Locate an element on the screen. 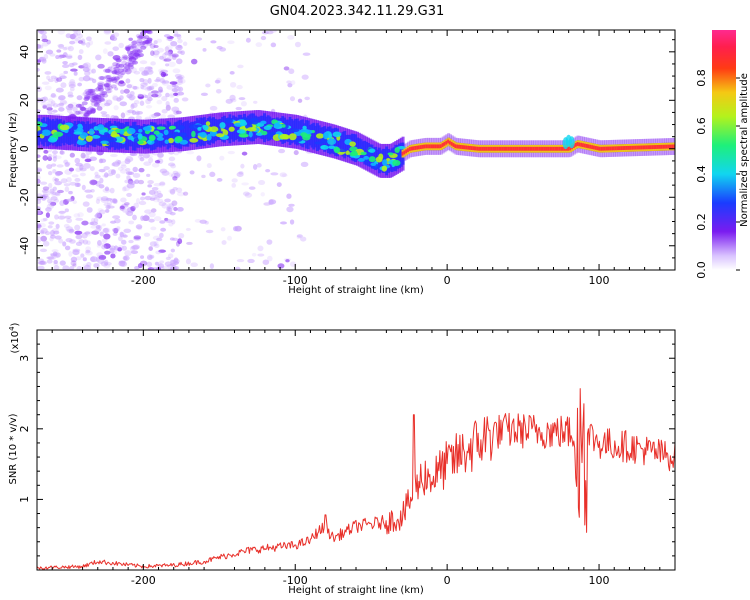 Image resolution: width=750 pixels, height=600 pixels. x-tick-label: 0 is located at coordinates (447, 280).